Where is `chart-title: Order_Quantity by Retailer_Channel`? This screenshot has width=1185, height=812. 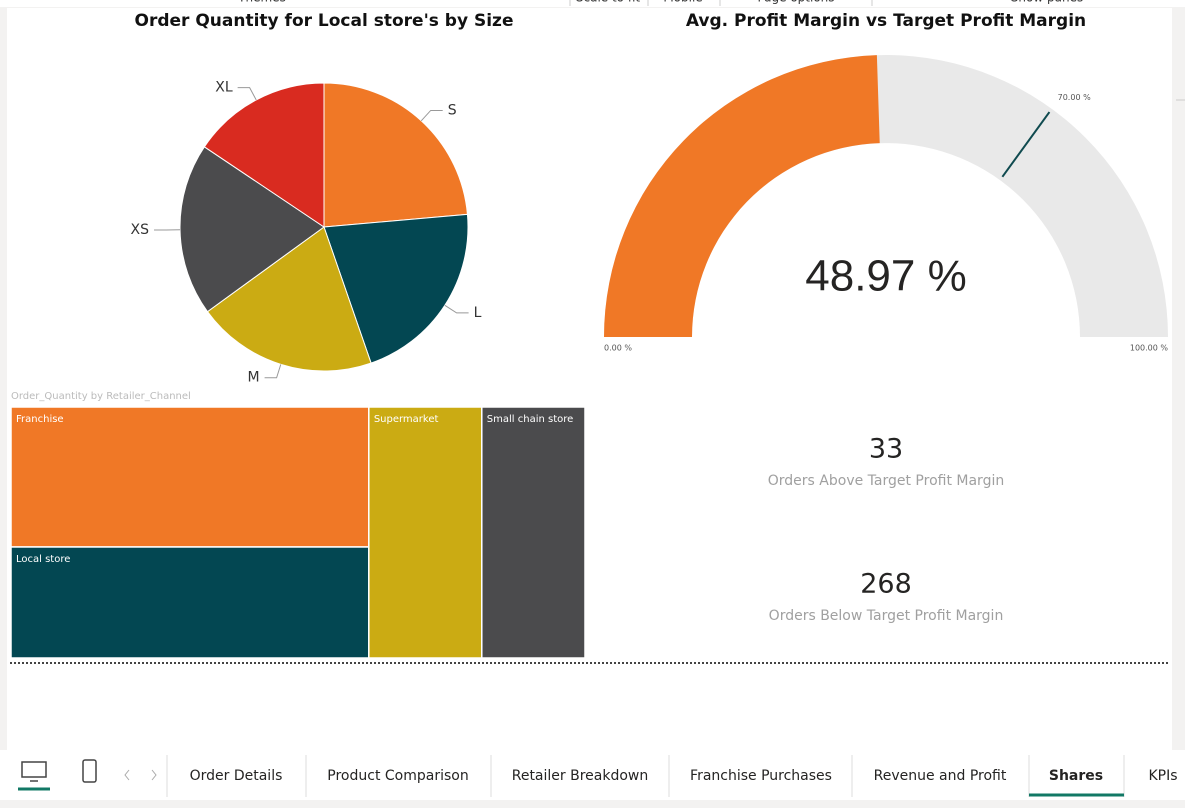
chart-title: Order_Quantity by Retailer_Channel is located at coordinates (101, 396).